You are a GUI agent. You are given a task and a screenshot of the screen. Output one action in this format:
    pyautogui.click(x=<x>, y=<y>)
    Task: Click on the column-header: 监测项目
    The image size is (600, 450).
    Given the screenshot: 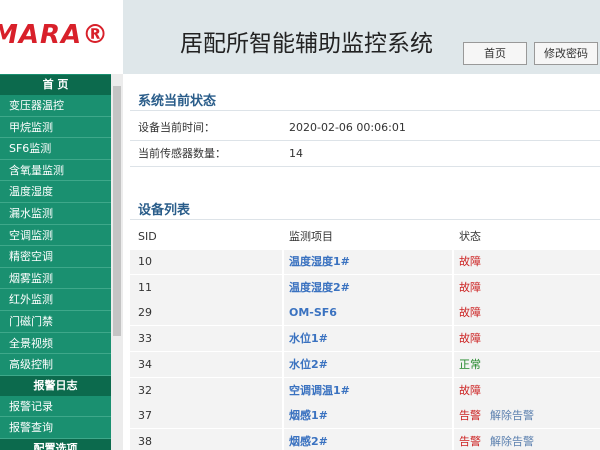 What is the action you would take?
    pyautogui.click(x=311, y=236)
    